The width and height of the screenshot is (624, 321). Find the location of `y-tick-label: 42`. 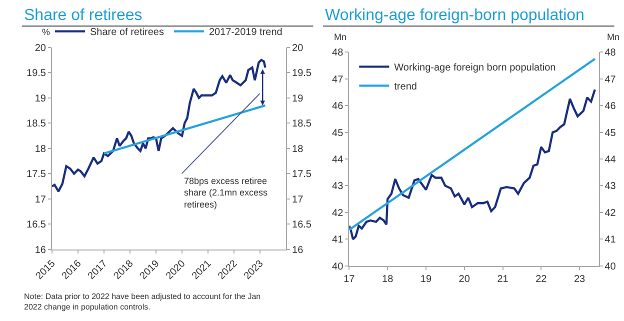

y-tick-label: 42 is located at coordinates (338, 213).